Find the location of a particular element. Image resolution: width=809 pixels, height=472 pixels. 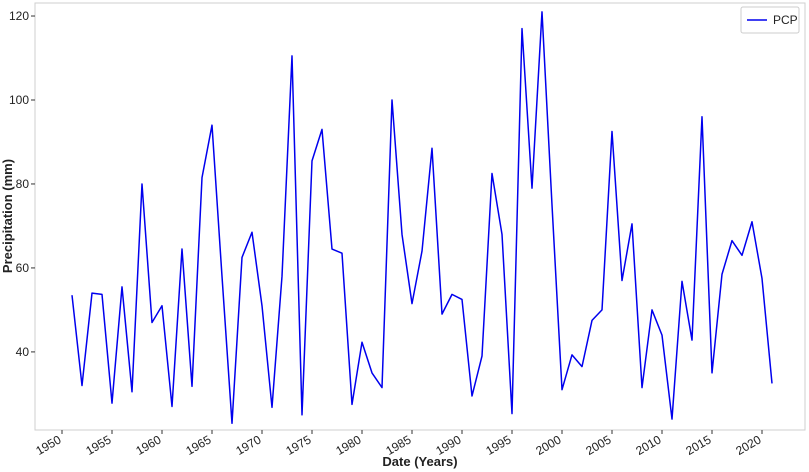

y-tick-label: 100 is located at coordinates (19, 100).